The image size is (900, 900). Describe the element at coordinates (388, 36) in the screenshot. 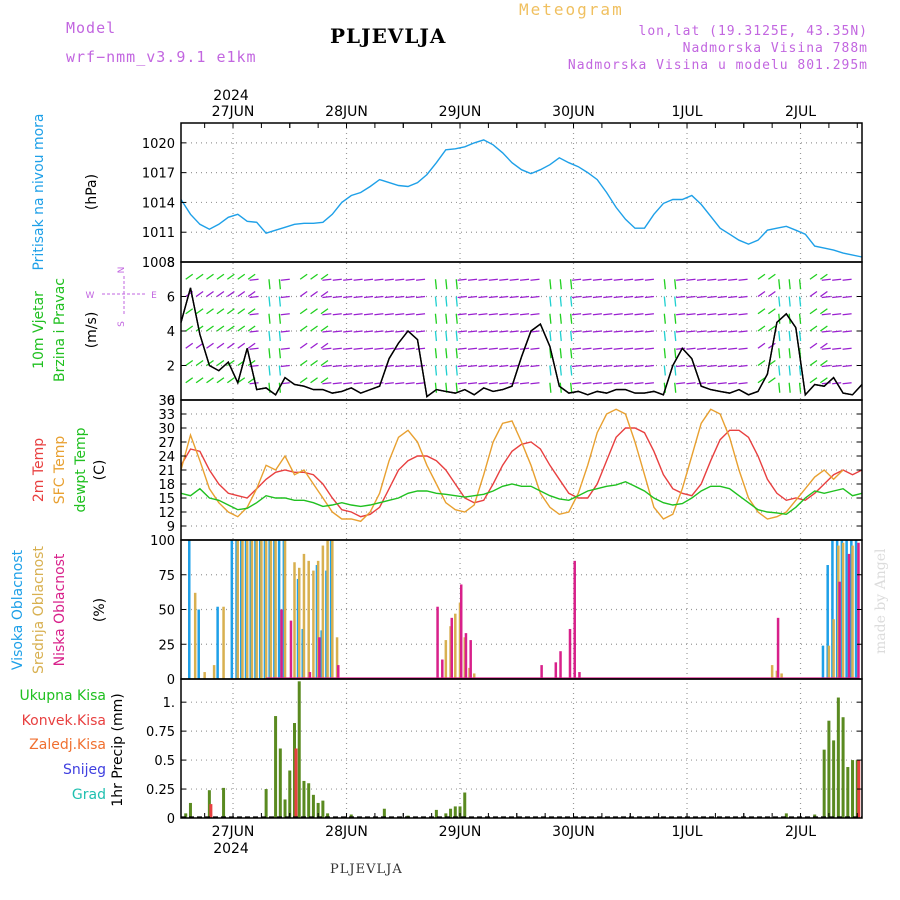

I see `page-title: PLJEVLJA` at that location.